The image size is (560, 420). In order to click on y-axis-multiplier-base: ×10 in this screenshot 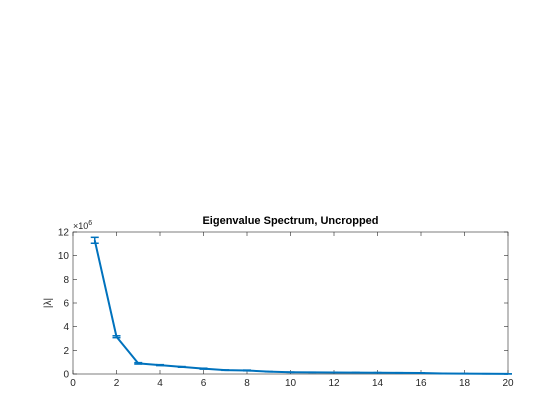, I will do `click(80, 226)`.